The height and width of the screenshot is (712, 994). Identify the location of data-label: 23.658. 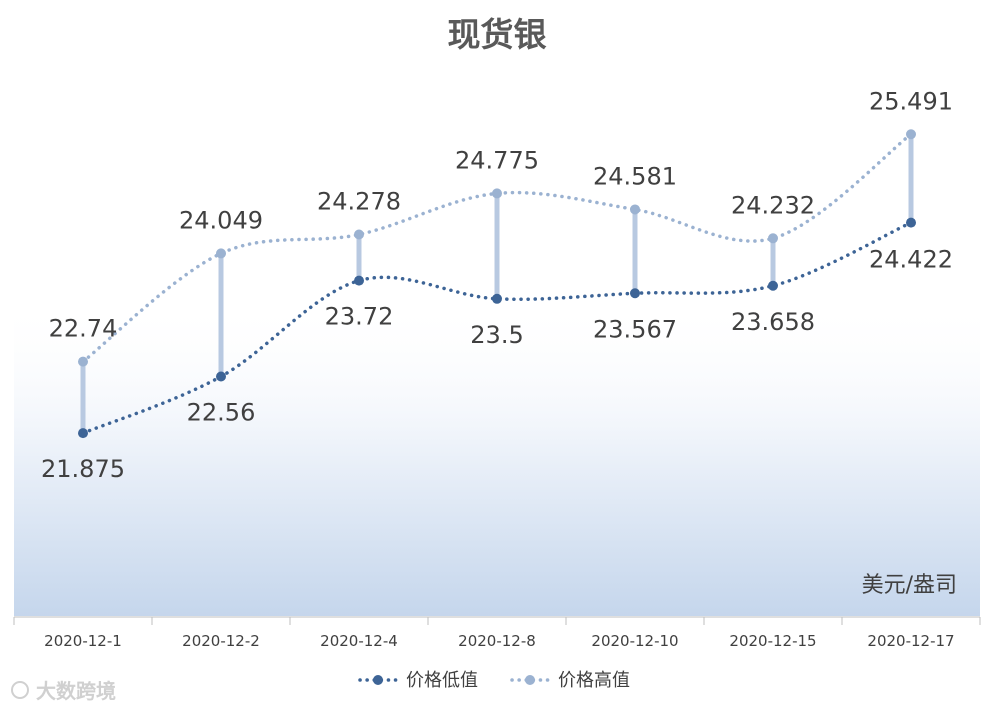
(773, 322).